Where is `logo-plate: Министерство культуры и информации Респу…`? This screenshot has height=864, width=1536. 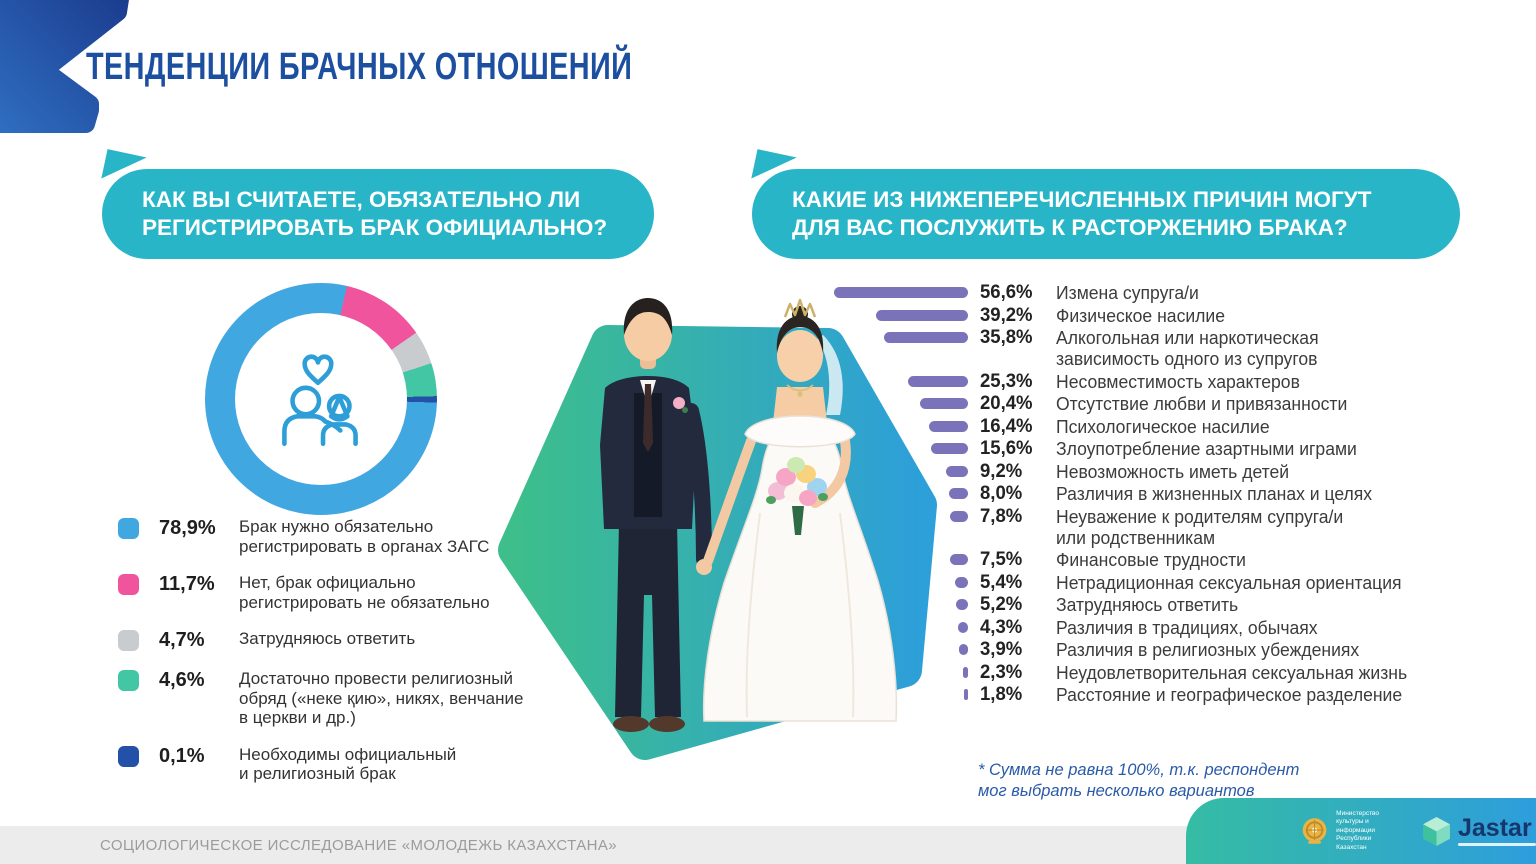
logo-plate: Министерство культуры и информации Респу… is located at coordinates (1361, 831).